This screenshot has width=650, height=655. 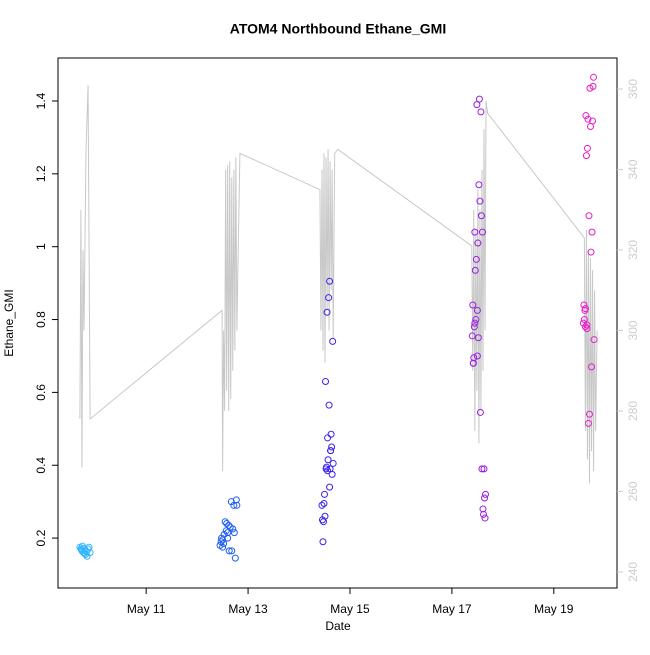 I want to click on x-tick-label: May 11, so click(x=146, y=609).